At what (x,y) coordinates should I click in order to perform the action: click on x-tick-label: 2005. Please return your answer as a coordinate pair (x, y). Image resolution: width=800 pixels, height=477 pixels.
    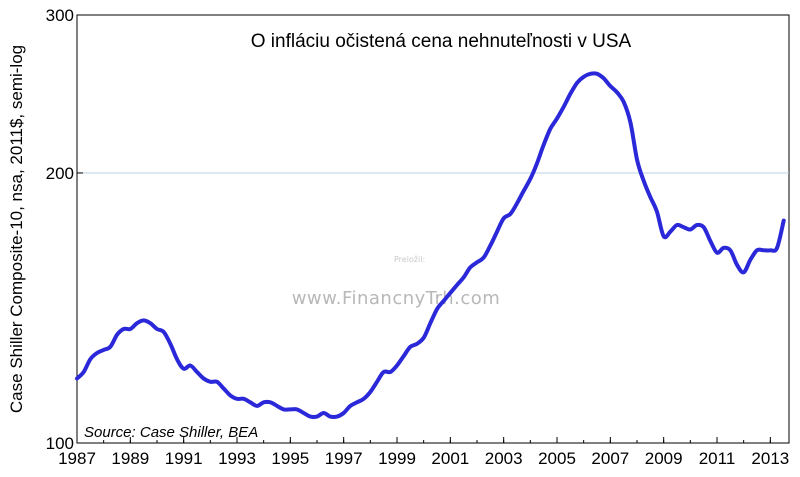
    Looking at the image, I should click on (557, 458).